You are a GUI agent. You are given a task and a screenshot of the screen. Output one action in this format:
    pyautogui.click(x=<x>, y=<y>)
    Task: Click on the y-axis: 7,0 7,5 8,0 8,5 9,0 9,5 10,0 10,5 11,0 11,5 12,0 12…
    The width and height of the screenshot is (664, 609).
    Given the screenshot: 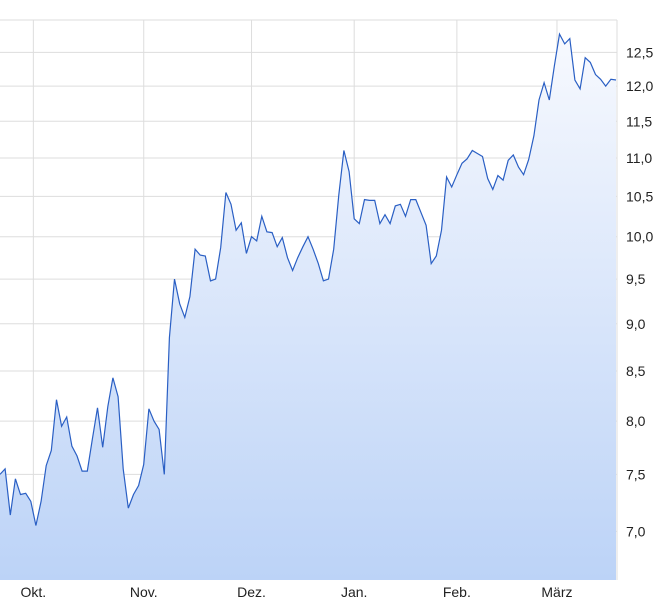 What is the action you would take?
    pyautogui.click(x=639, y=291)
    